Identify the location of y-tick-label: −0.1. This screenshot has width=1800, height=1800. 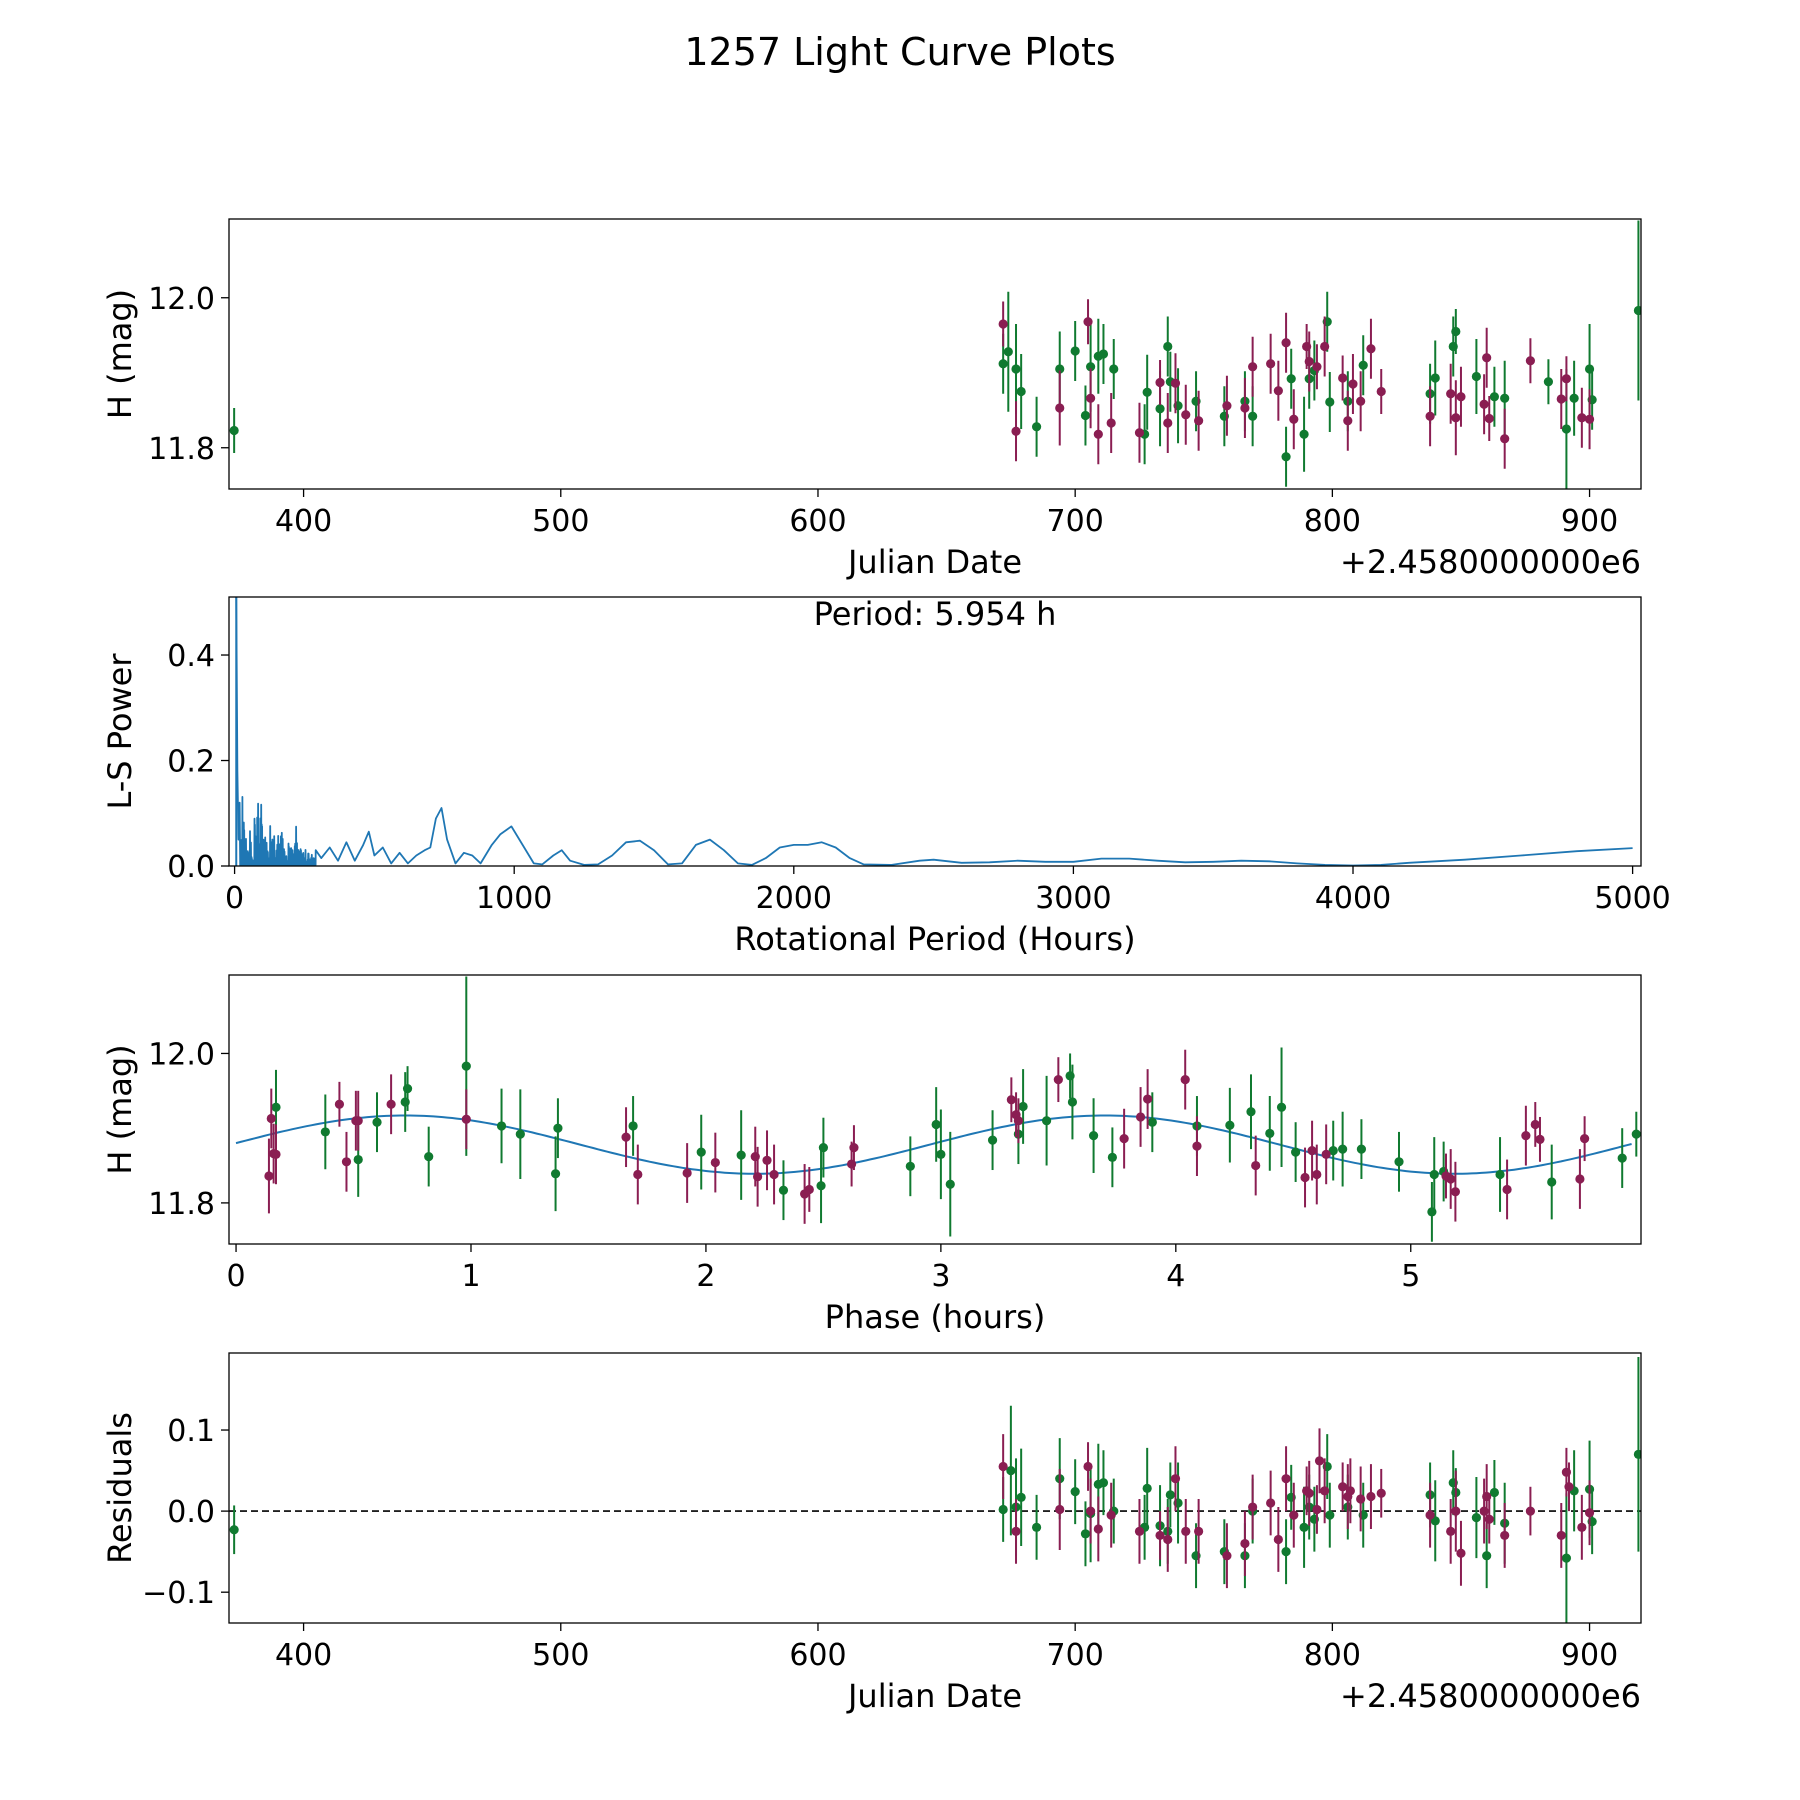
(178, 1593).